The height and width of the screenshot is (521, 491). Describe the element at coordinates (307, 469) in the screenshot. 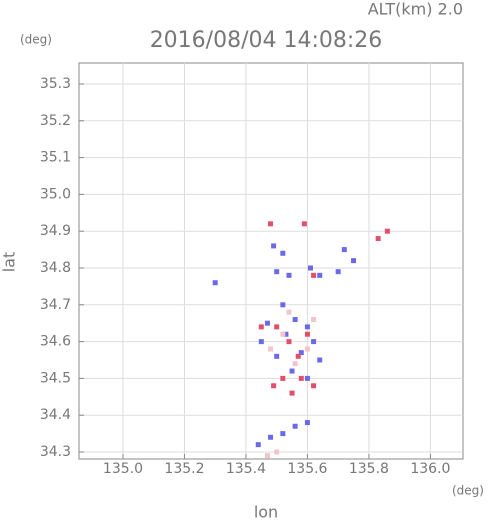

I see `x-tick-label: 135.6` at that location.